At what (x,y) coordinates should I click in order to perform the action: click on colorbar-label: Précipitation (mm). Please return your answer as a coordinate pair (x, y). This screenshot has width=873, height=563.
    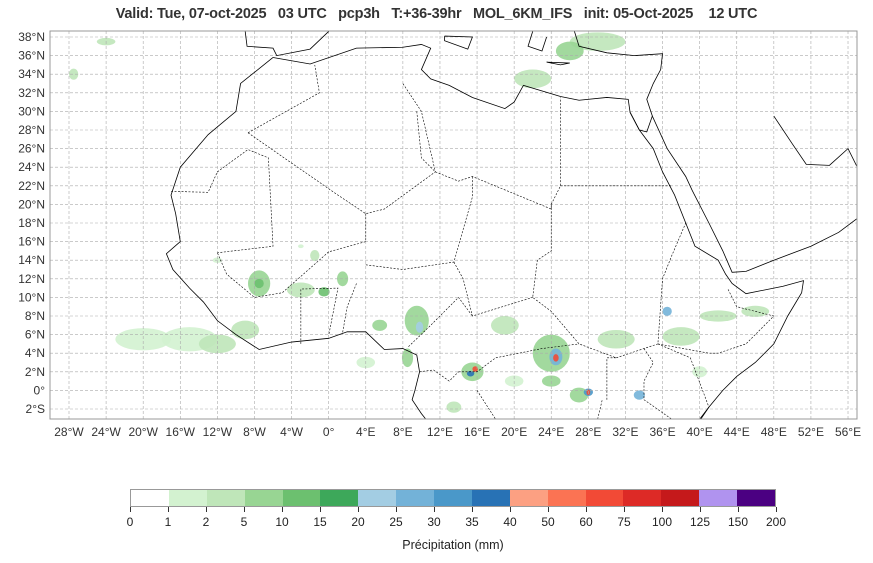
    Looking at the image, I should click on (453, 545).